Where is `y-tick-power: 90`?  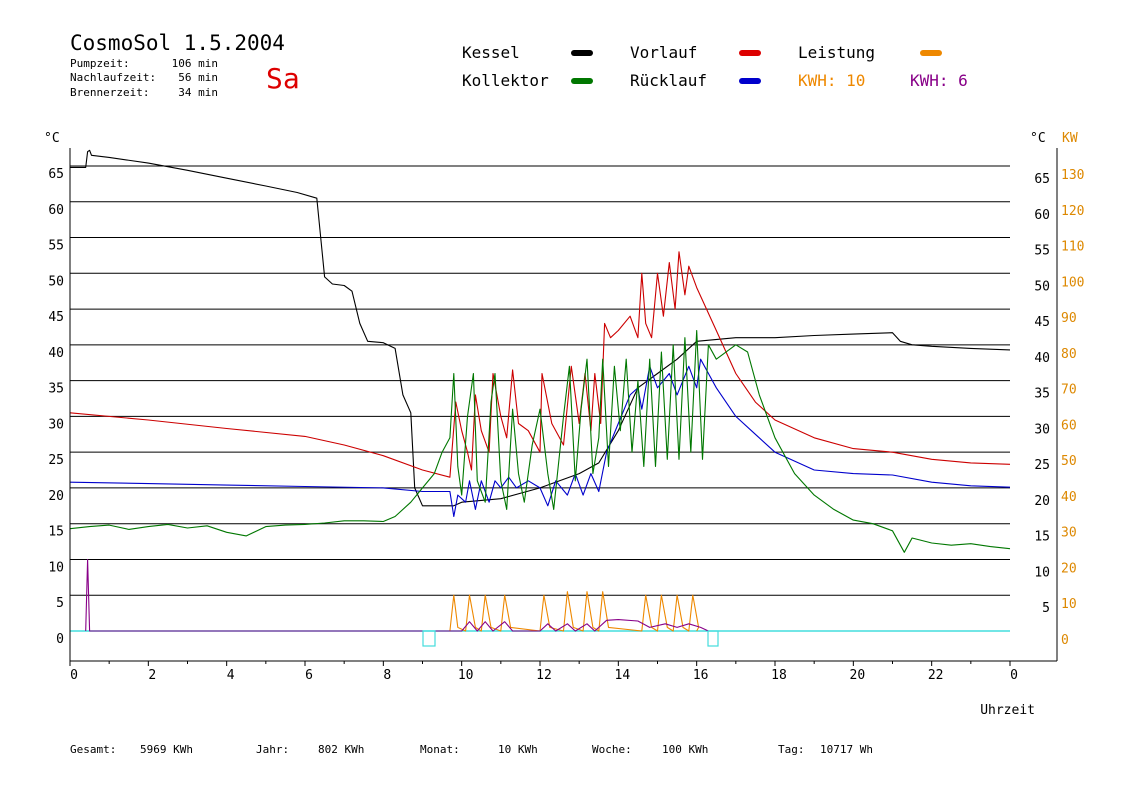 y-tick-power: 90 is located at coordinates (1069, 318).